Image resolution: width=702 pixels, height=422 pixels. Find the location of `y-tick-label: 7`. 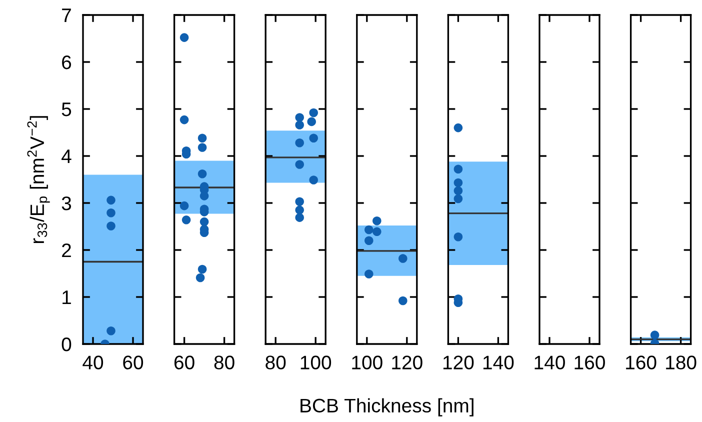

y-tick-label: 7 is located at coordinates (66, 15).